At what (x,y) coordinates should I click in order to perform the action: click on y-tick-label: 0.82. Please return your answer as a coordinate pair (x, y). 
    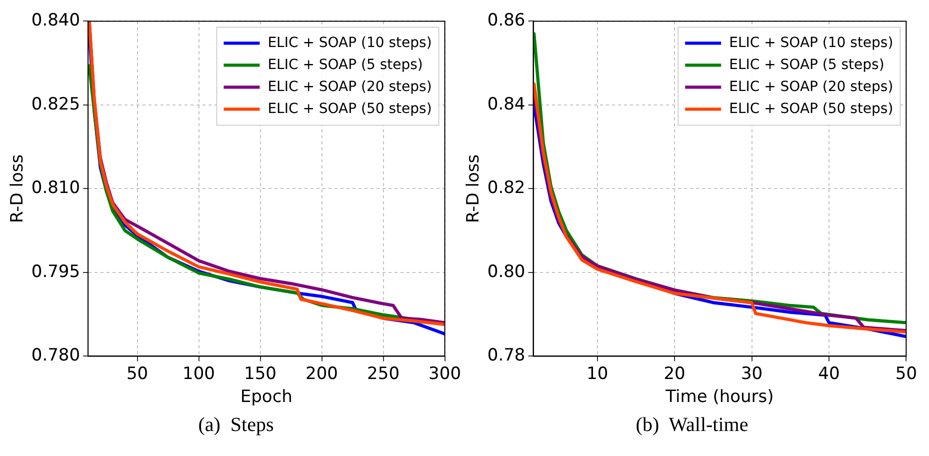
    Looking at the image, I should click on (506, 188).